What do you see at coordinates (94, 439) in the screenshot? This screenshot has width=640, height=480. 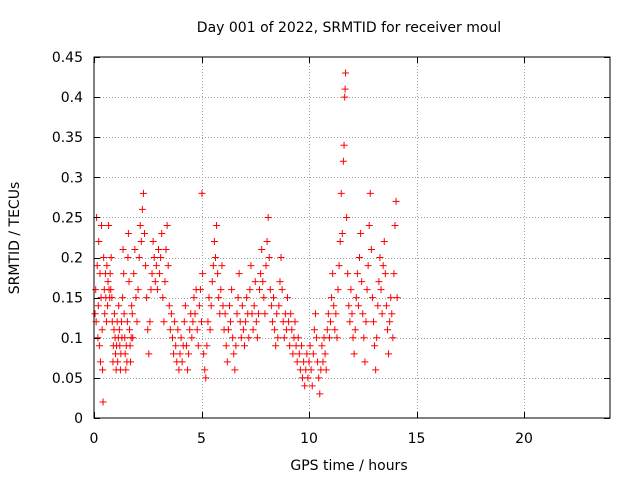 I see `x-tick-label: 0` at bounding box center [94, 439].